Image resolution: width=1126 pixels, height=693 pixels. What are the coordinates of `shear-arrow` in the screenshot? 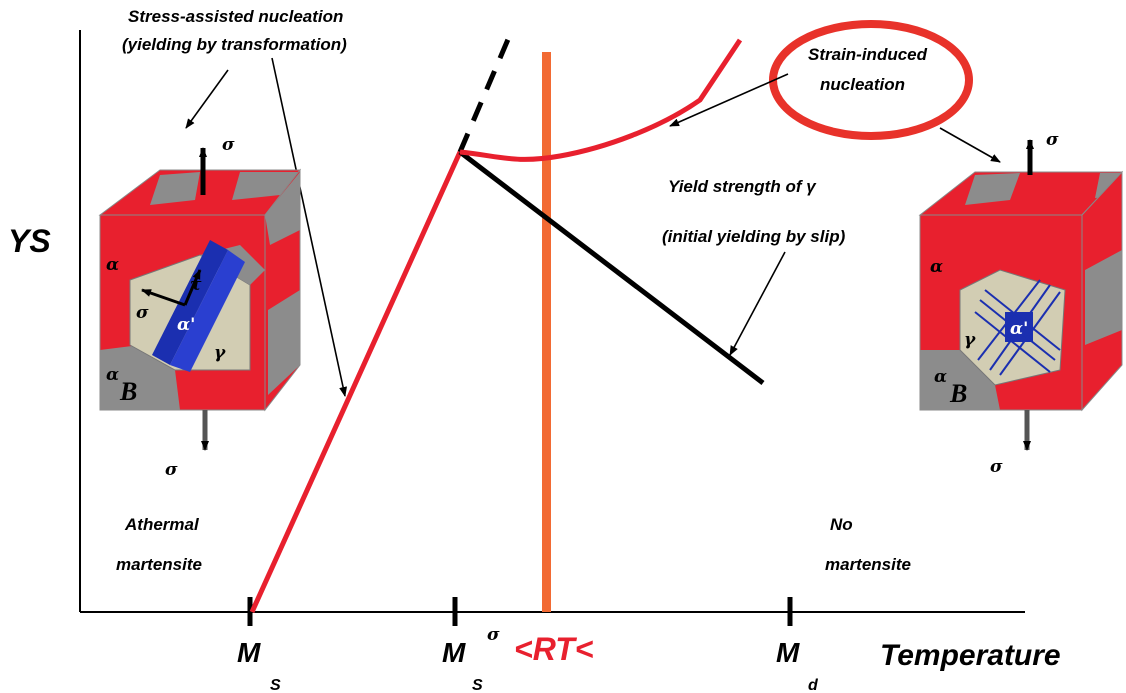 It's located at (192, 287).